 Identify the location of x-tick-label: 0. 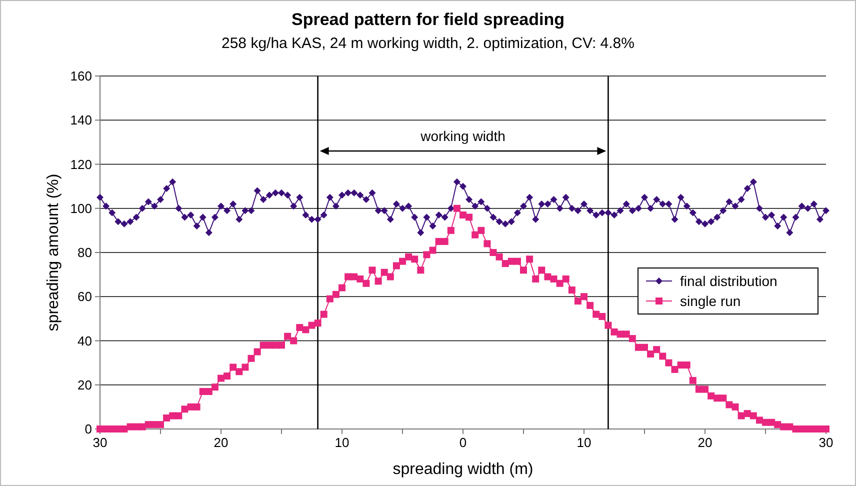
(463, 442).